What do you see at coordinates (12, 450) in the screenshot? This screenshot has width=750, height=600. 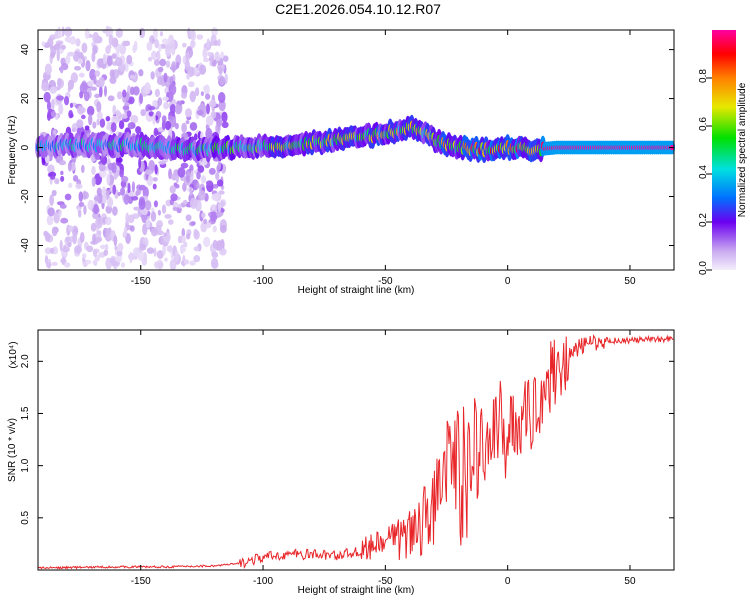 I see `snr-y-label: SNR (10 * v/v)` at bounding box center [12, 450].